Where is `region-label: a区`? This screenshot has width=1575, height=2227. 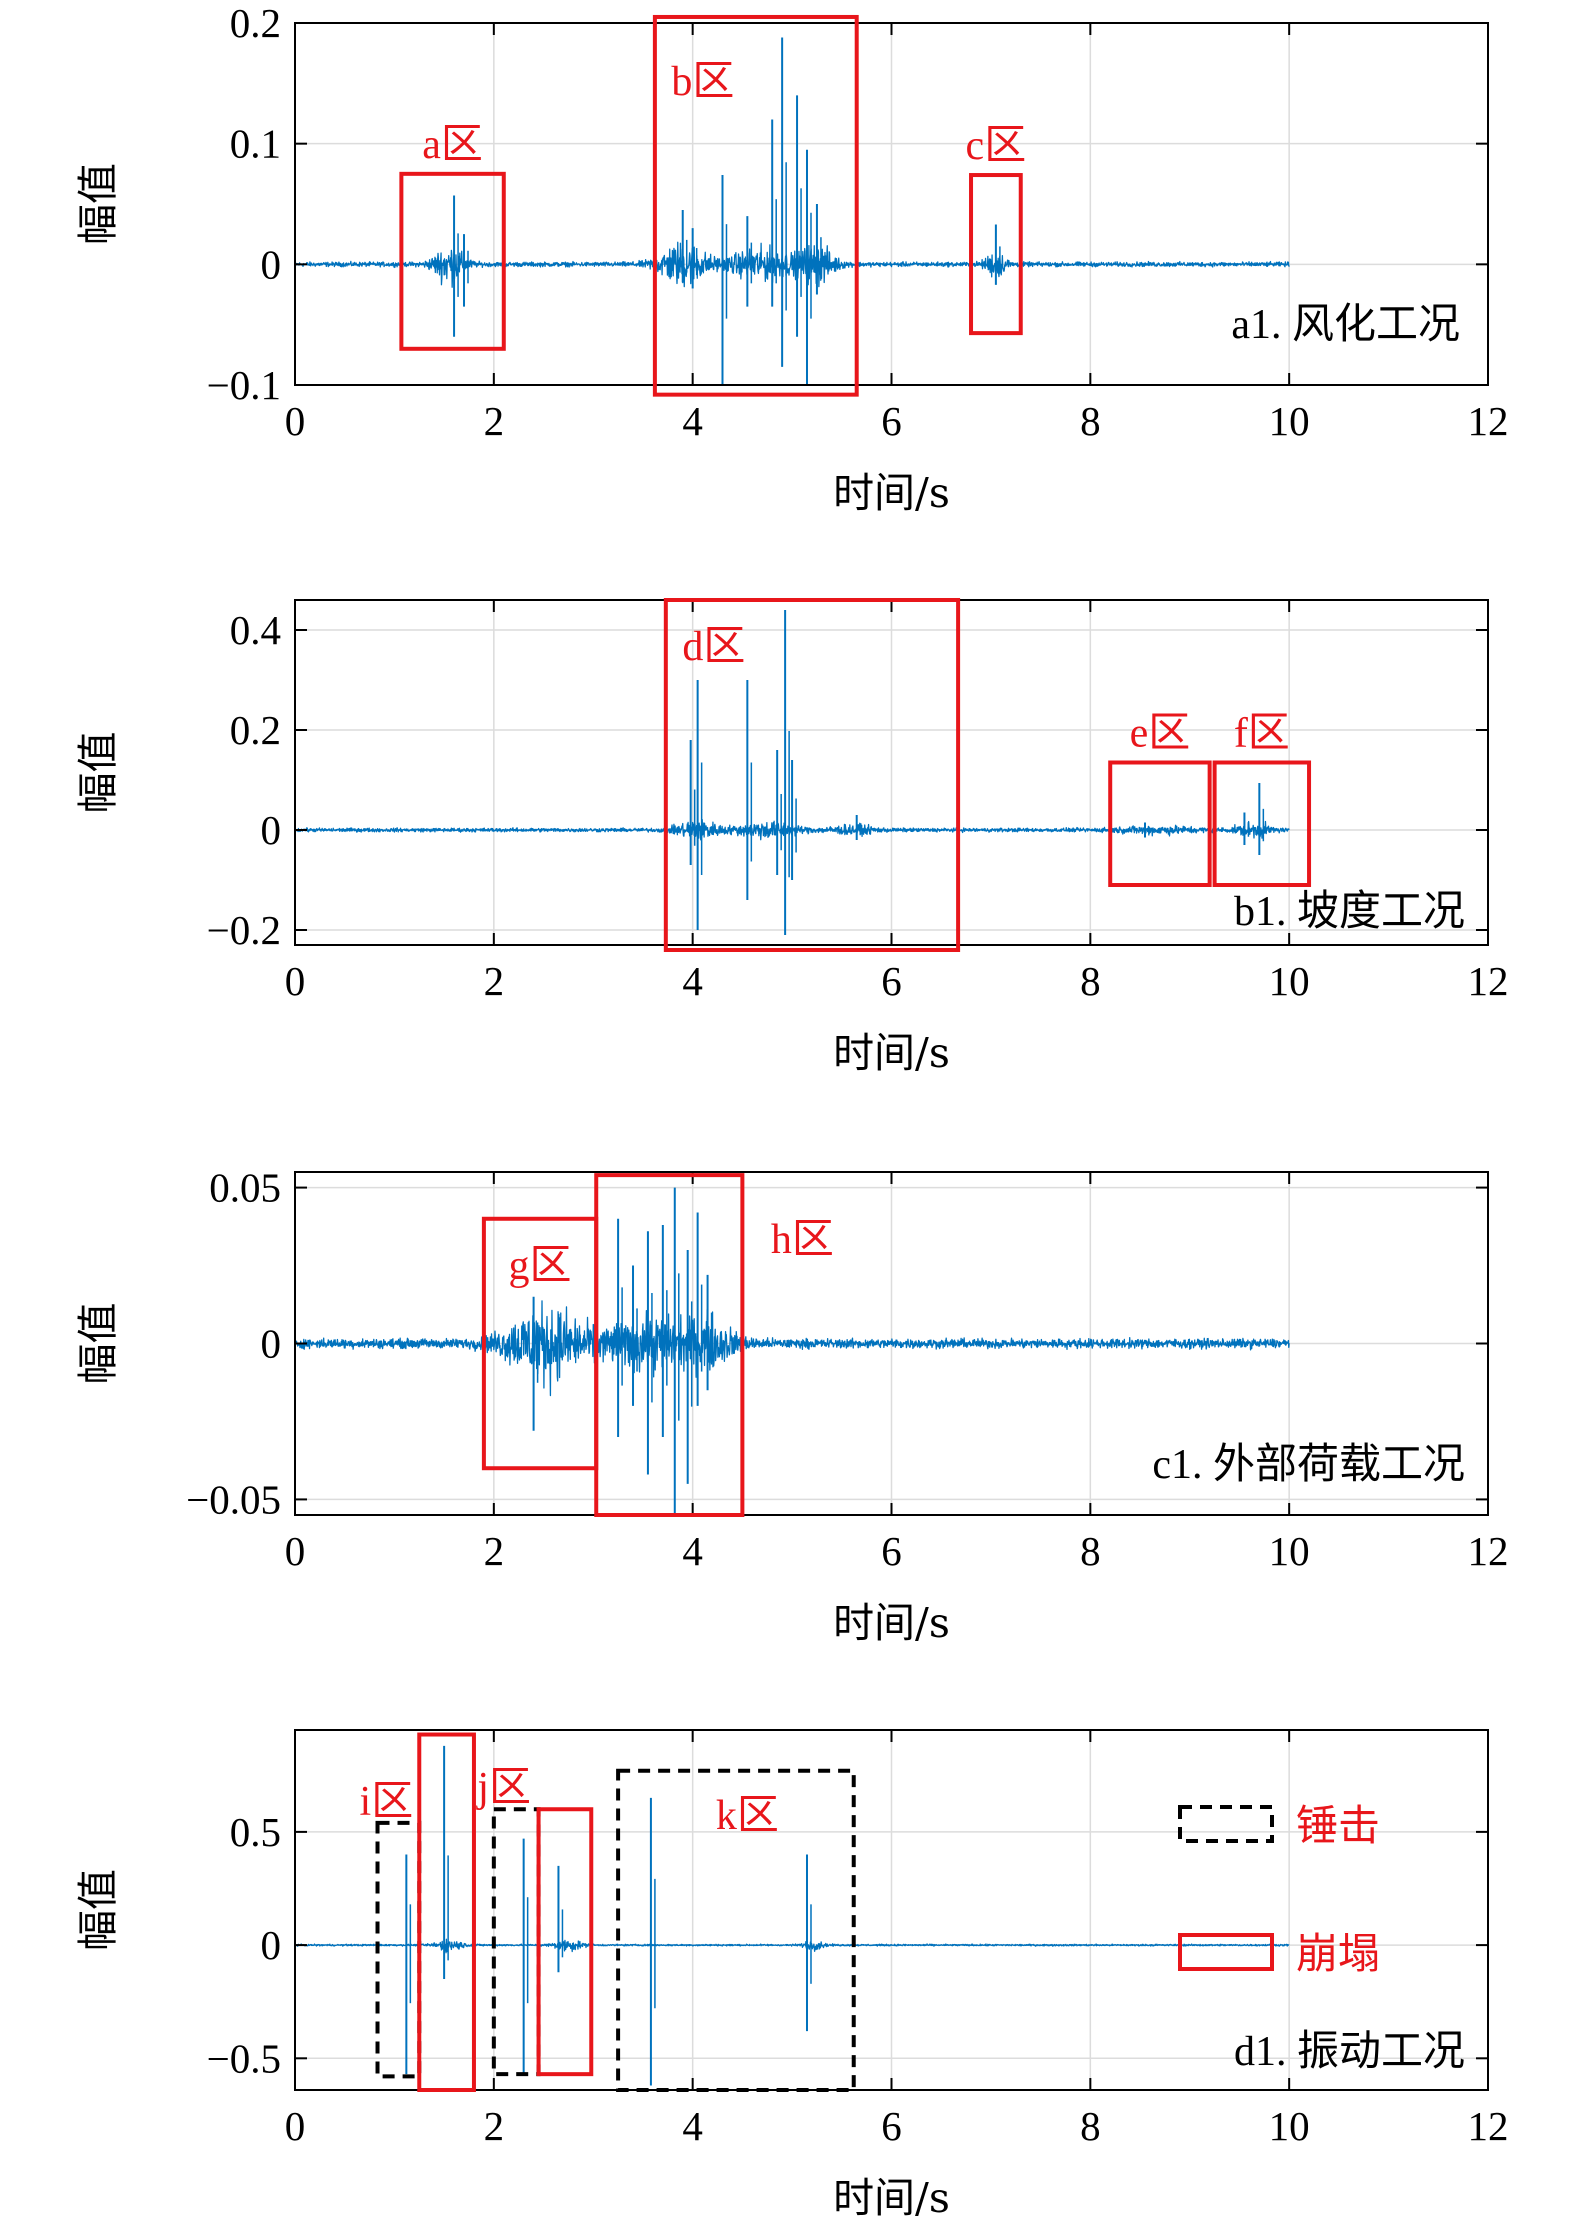 region-label: a区 is located at coordinates (452, 145).